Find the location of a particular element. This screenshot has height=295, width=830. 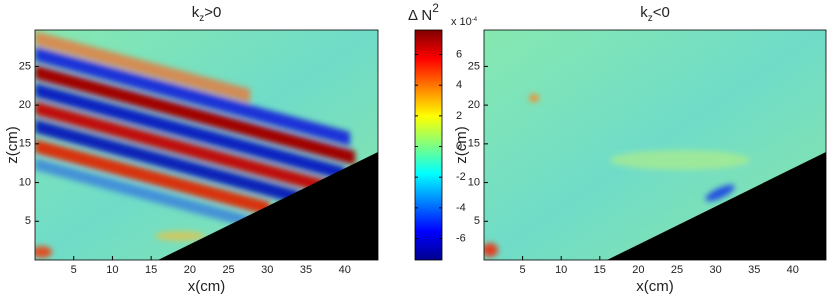

colorbar-tick-label: -4 is located at coordinates (461, 208).